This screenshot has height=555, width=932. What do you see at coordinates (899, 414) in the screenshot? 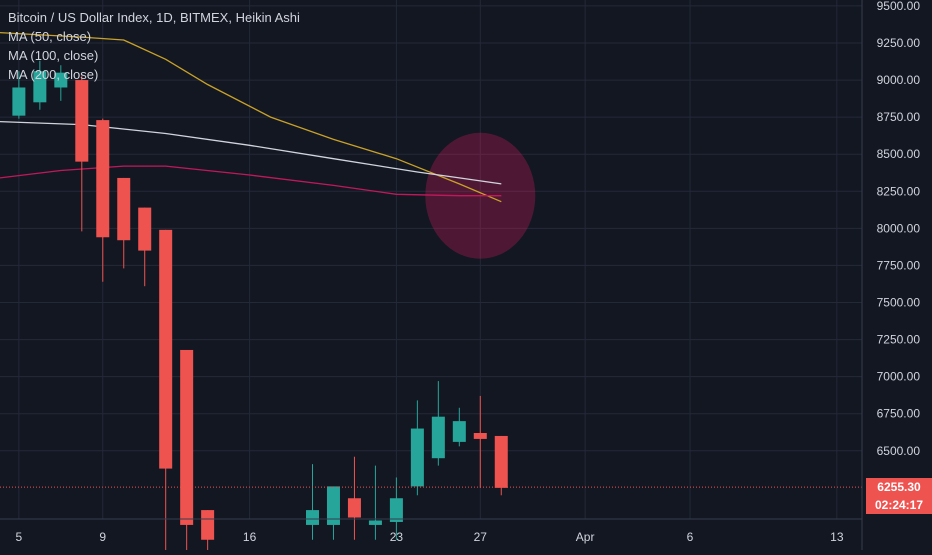
I see `y-tick-label: 6750.00` at bounding box center [899, 414].